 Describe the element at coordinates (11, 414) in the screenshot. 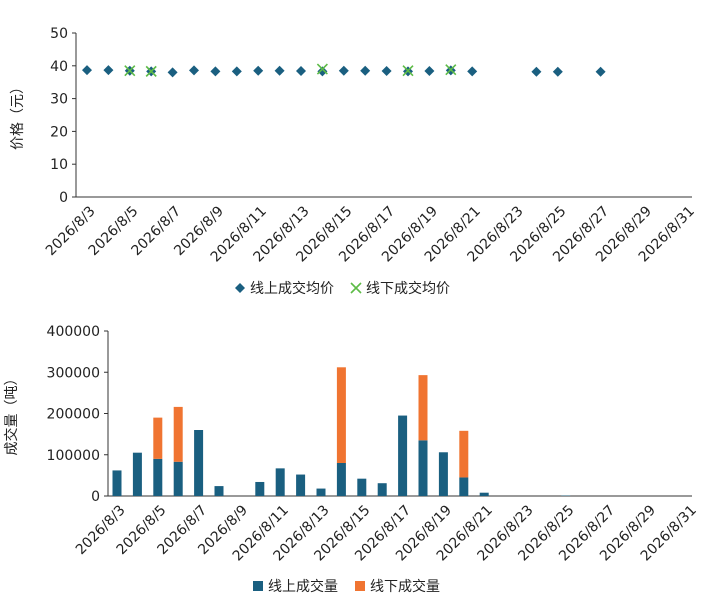

I see `y-axis-label: 成交量（吨）` at that location.